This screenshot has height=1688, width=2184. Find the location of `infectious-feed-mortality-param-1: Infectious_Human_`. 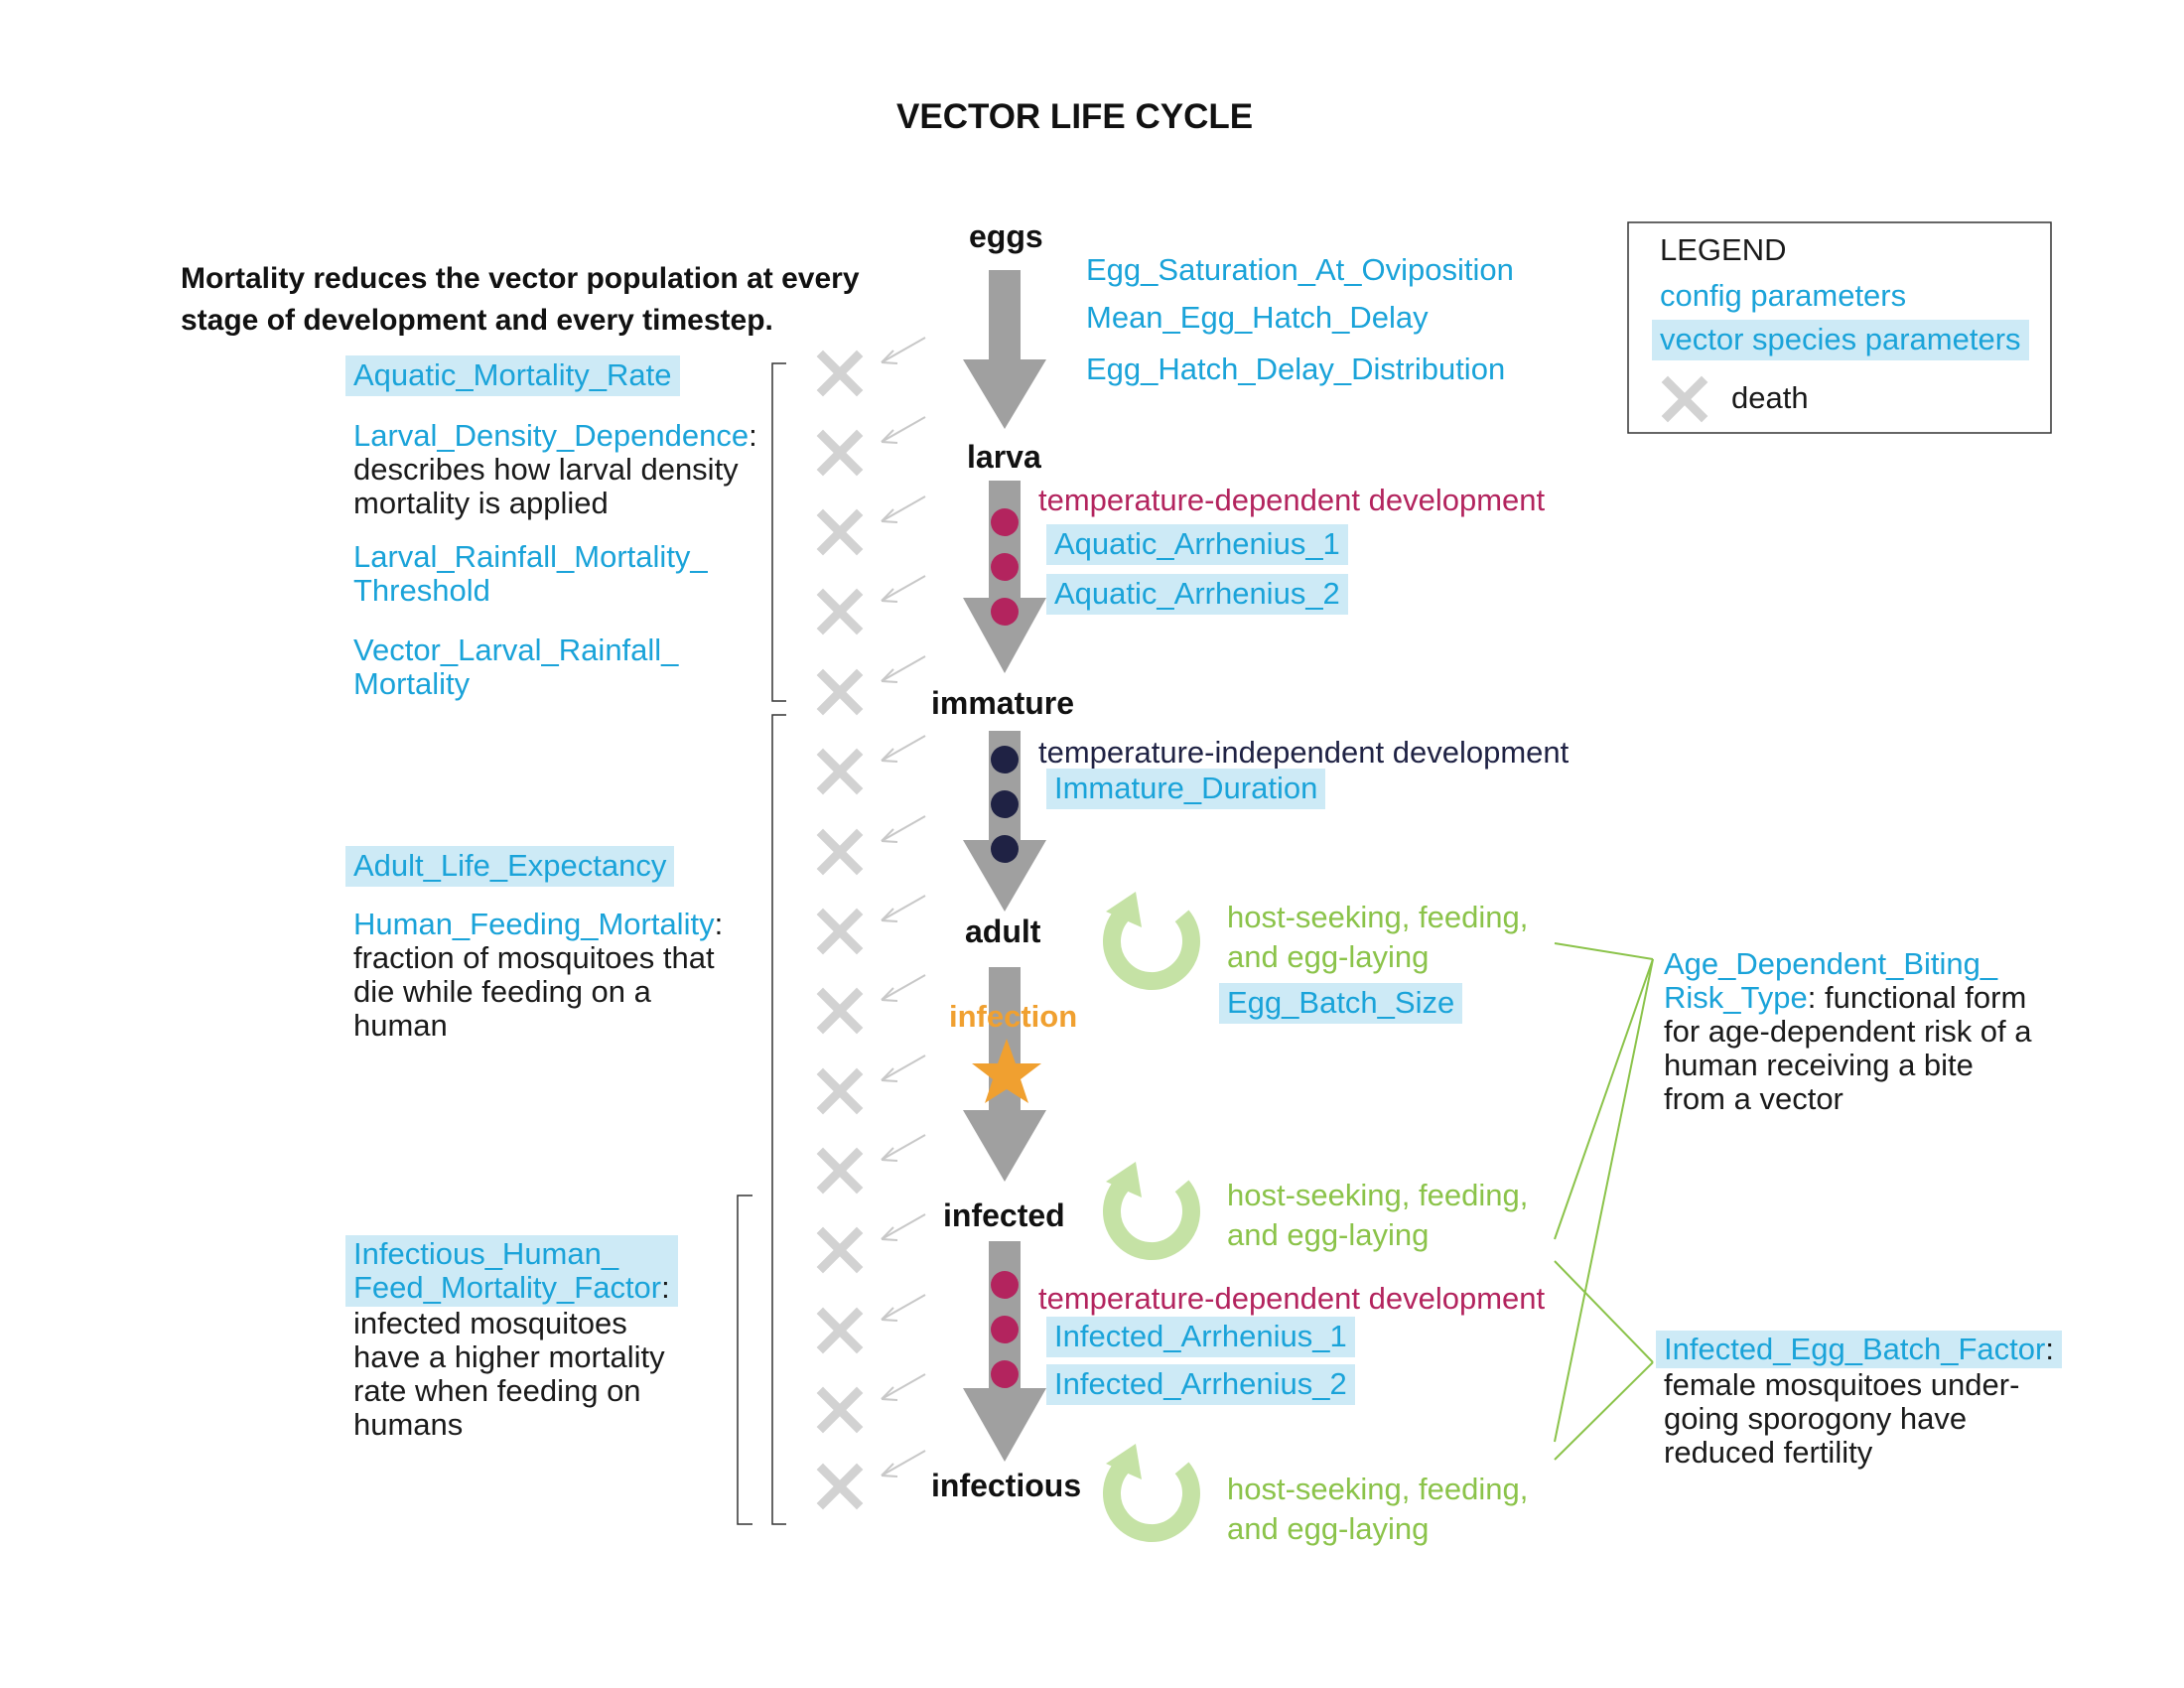

infectious-feed-mortality-param-1: Infectious_Human_ is located at coordinates (486, 1253).